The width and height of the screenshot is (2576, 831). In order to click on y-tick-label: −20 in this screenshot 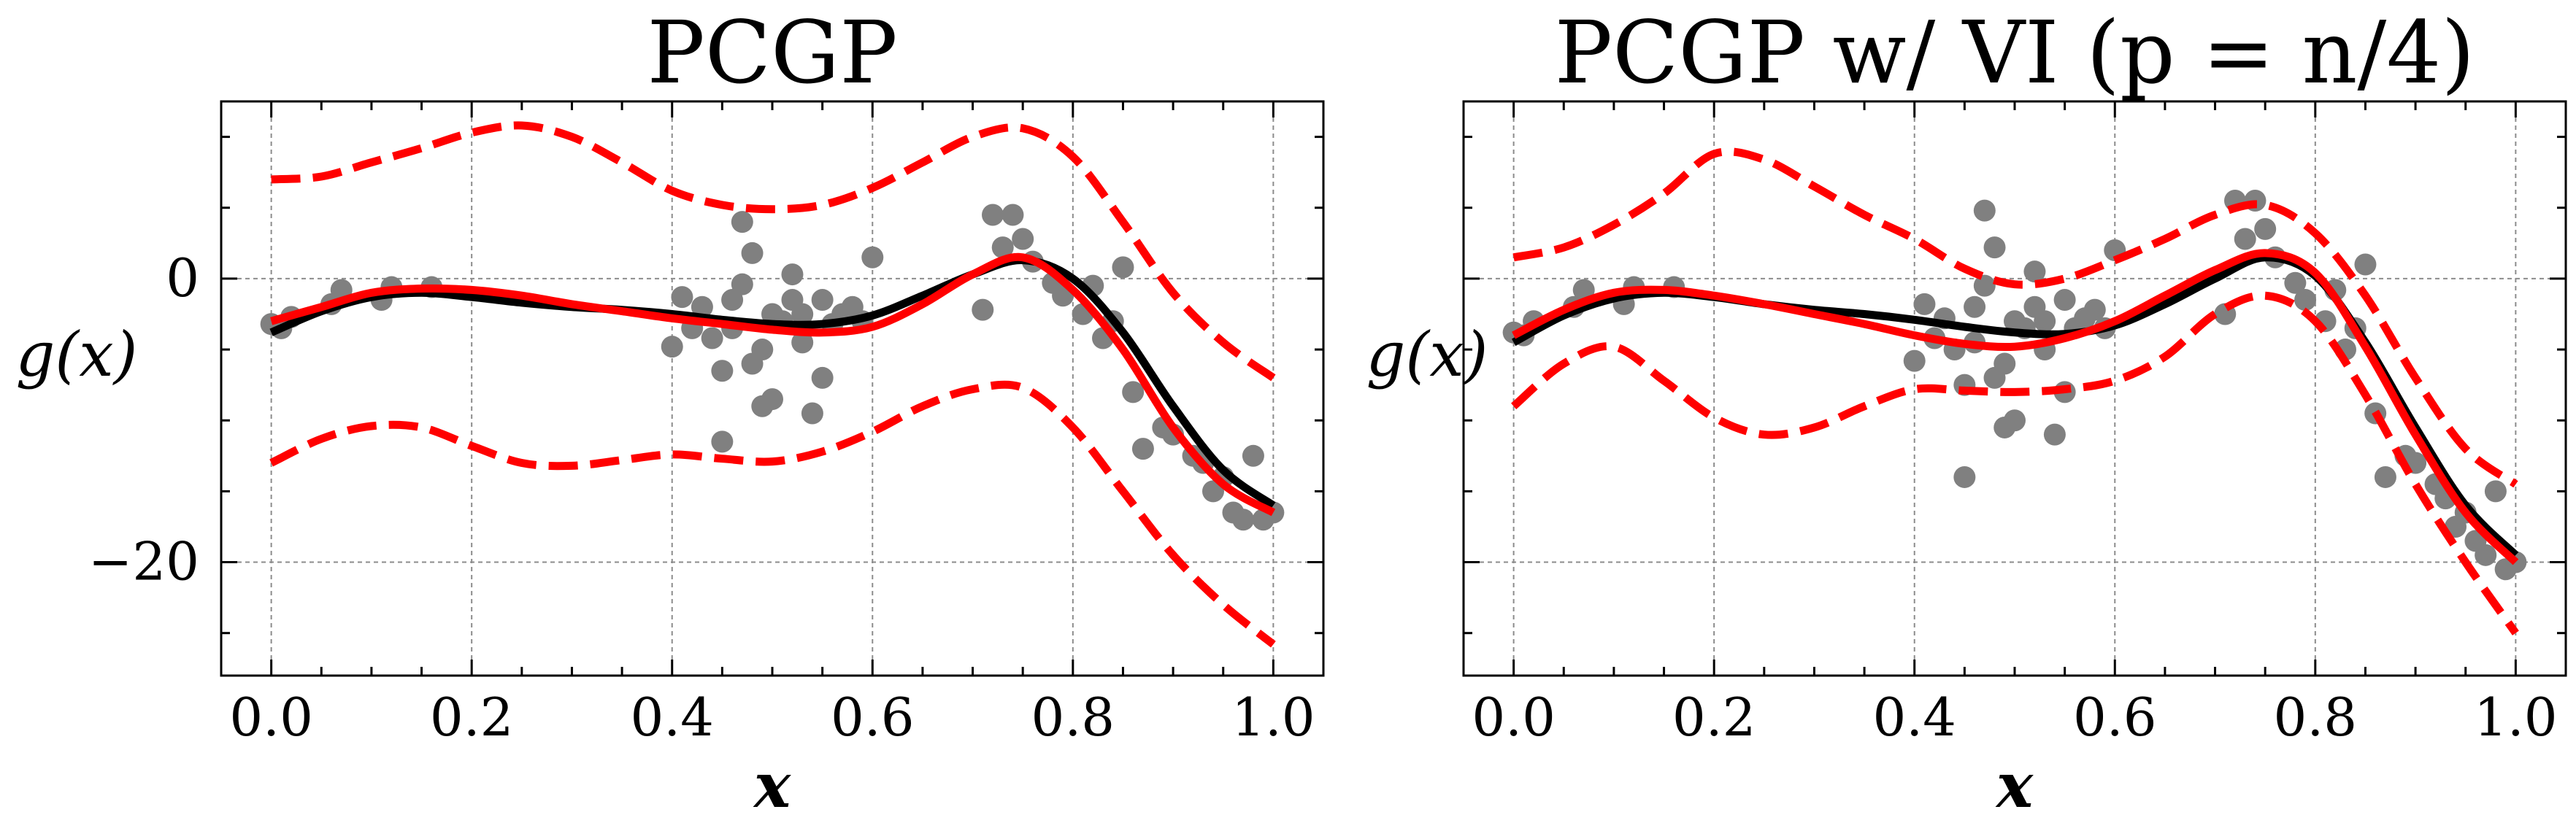, I will do `click(143, 561)`.